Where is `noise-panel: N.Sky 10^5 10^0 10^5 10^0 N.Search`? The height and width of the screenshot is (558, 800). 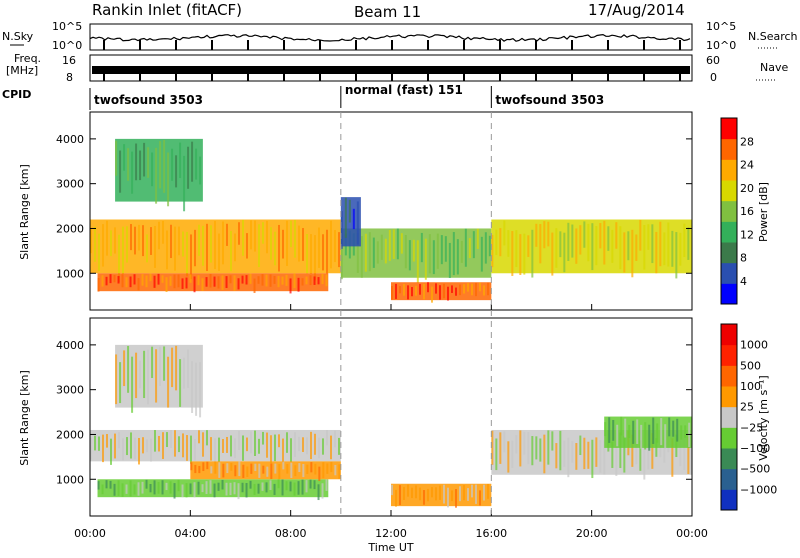
noise-panel: N.Sky 10^5 10^0 10^5 10^0 N.Search is located at coordinates (400, 36).